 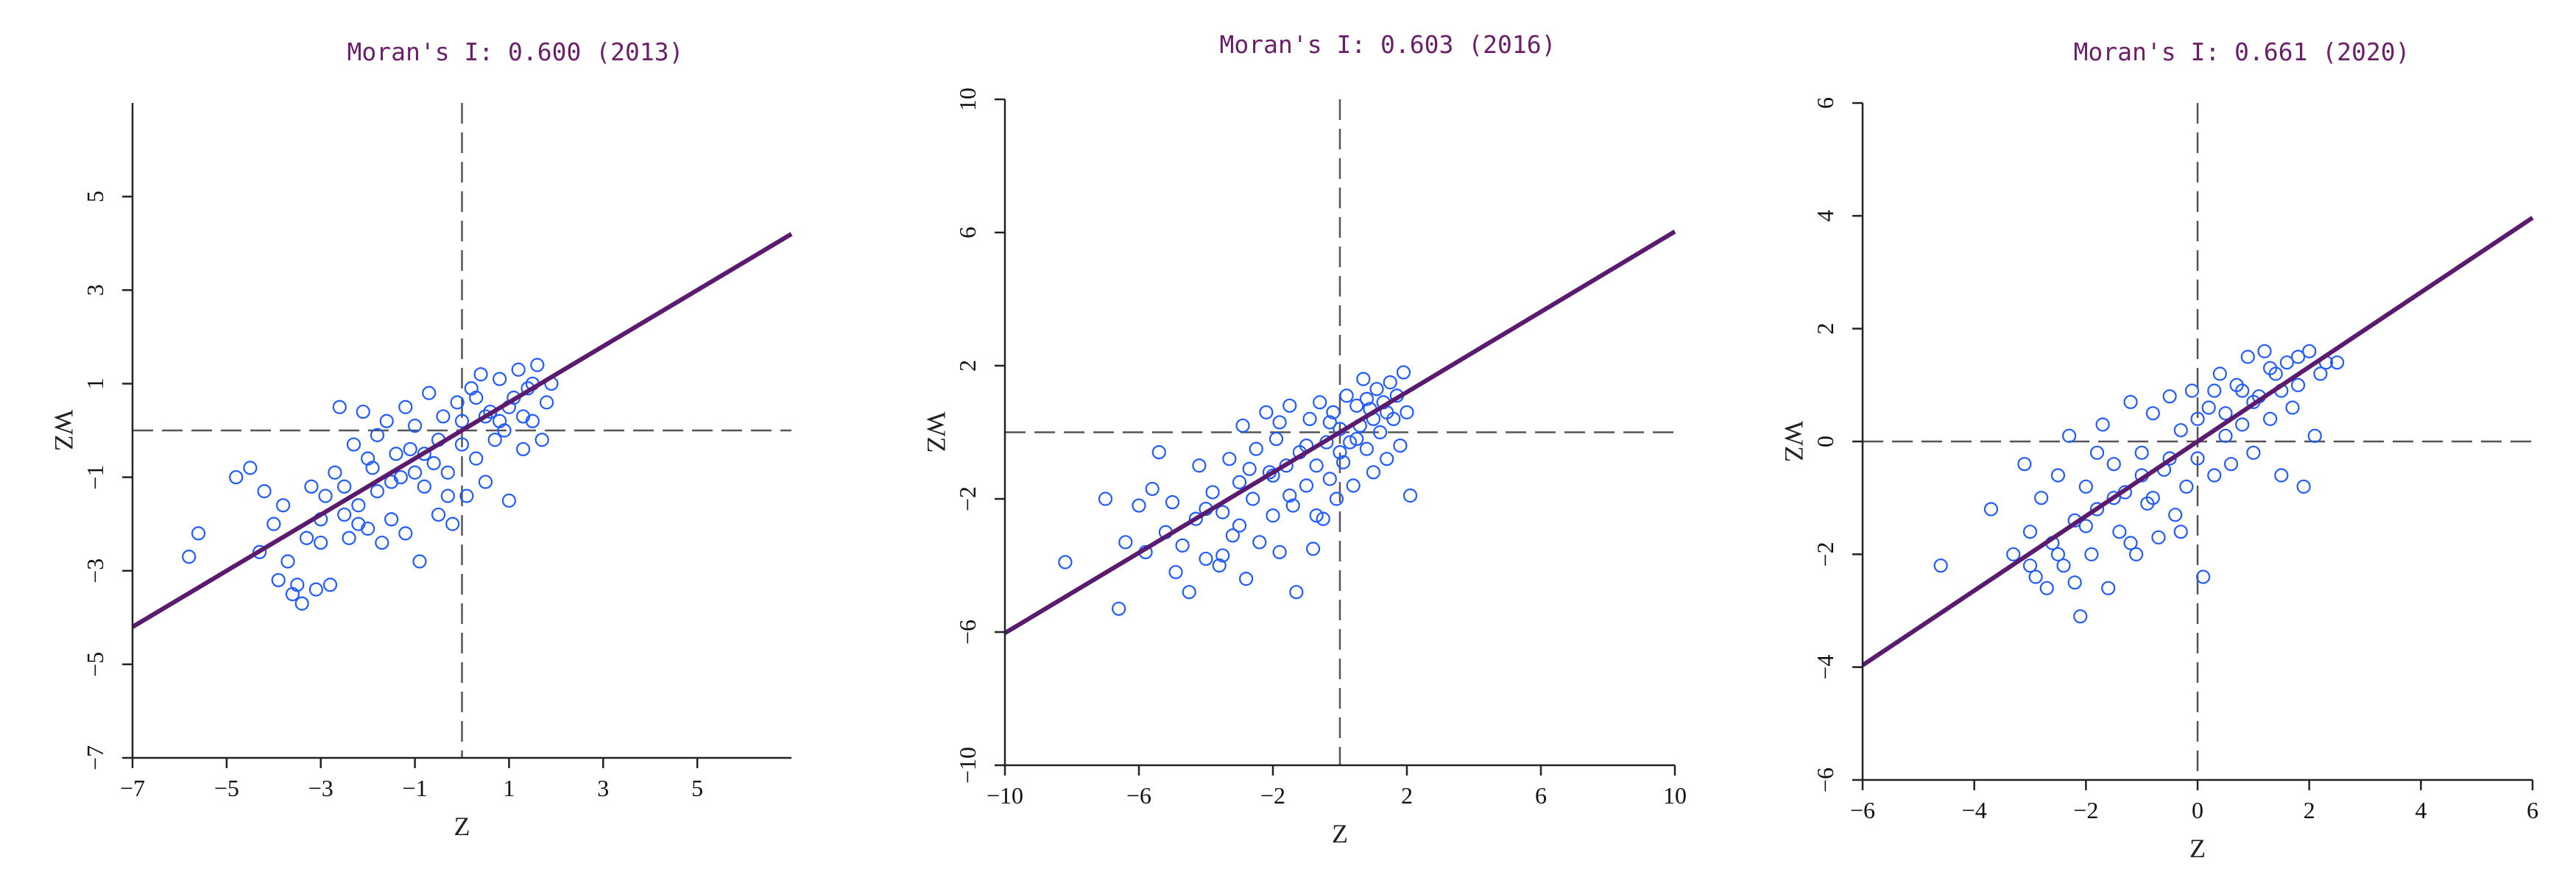 What do you see at coordinates (515, 52) in the screenshot?
I see `chart-title: Moran's I: 0.600 (2013)` at bounding box center [515, 52].